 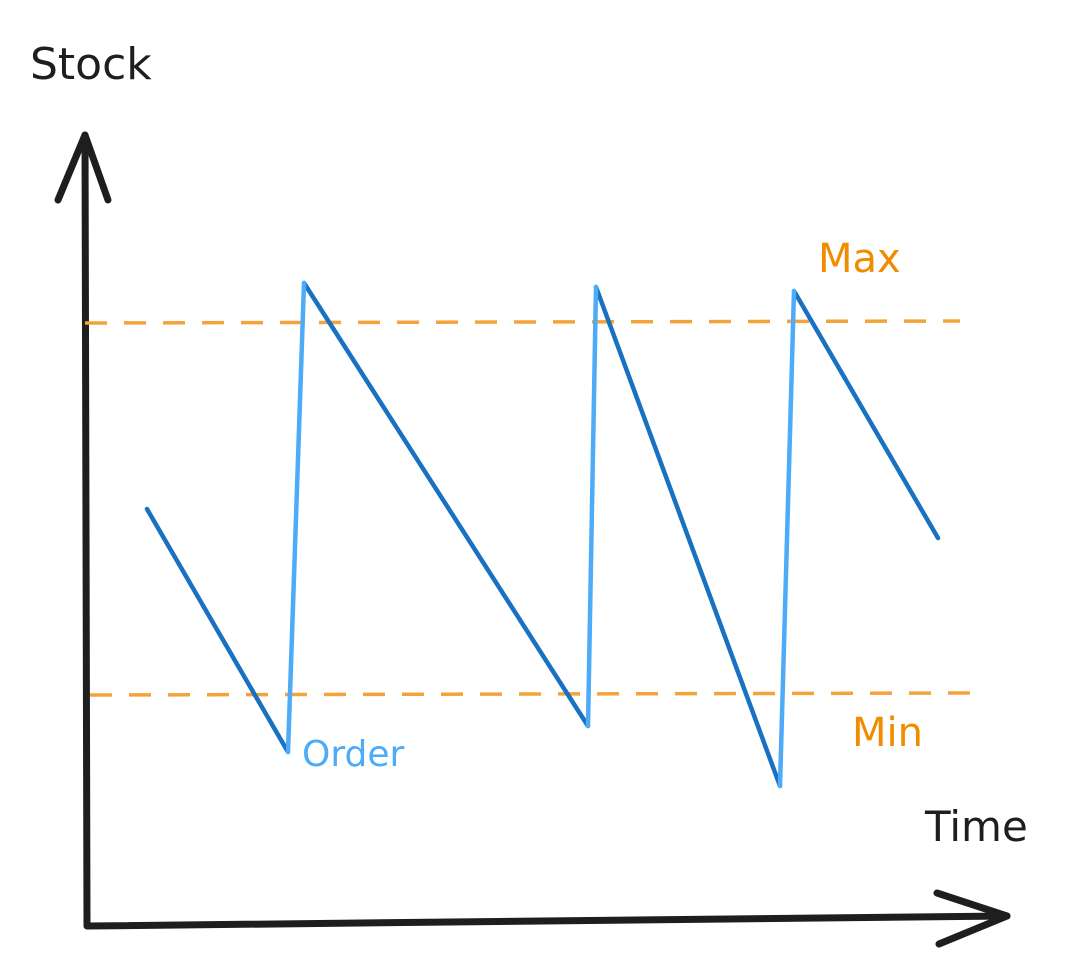 I want to click on y-axis-arrowhead, so click(x=83, y=167).